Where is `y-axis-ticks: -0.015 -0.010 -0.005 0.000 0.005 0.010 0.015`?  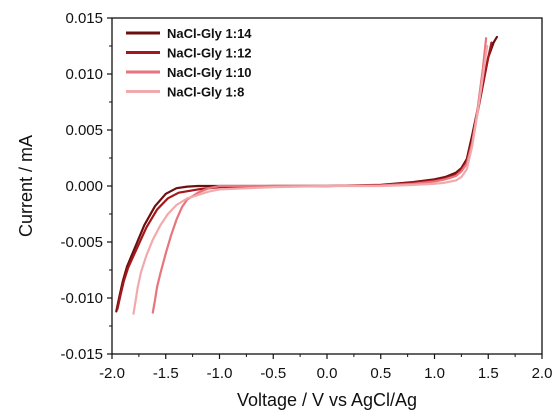
y-axis-ticks: -0.015 -0.010 -0.005 0.000 0.005 0.010 0.015 is located at coordinates (86, 186).